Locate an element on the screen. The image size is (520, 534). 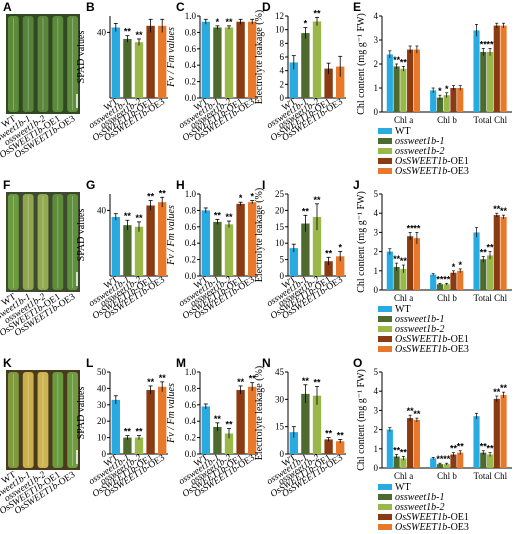
y-tick-label: 6 is located at coordinates (282, 57).